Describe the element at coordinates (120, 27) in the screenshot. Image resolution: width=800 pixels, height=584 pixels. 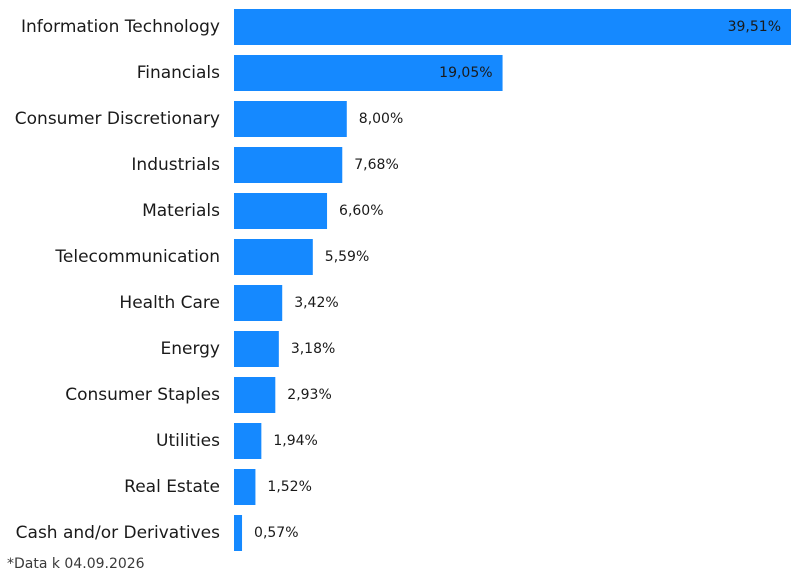
I see `category-label-information-technology: Information Technology` at that location.